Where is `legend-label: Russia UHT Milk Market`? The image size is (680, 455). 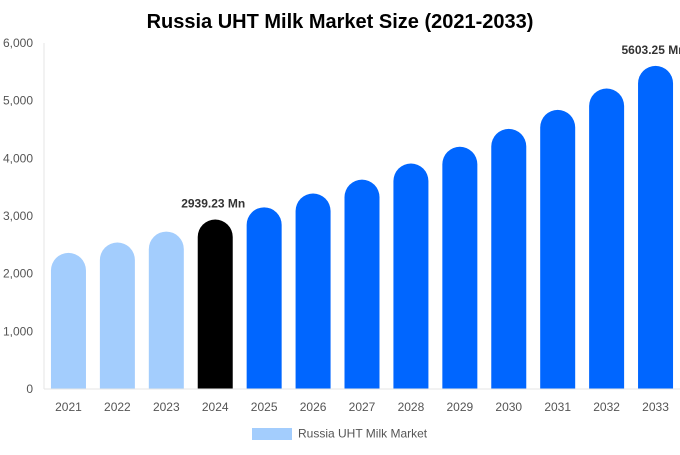
legend-label: Russia UHT Milk Market is located at coordinates (363, 434).